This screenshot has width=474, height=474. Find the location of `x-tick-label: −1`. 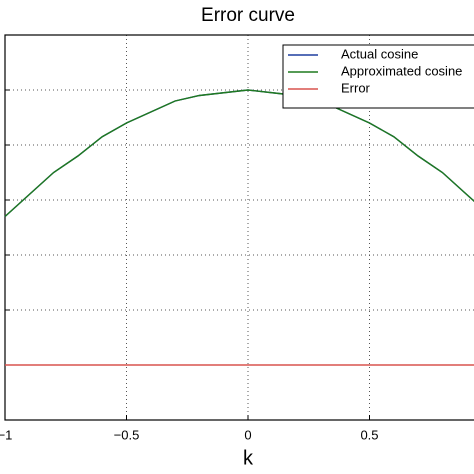

x-tick-label: −1 is located at coordinates (6, 434).